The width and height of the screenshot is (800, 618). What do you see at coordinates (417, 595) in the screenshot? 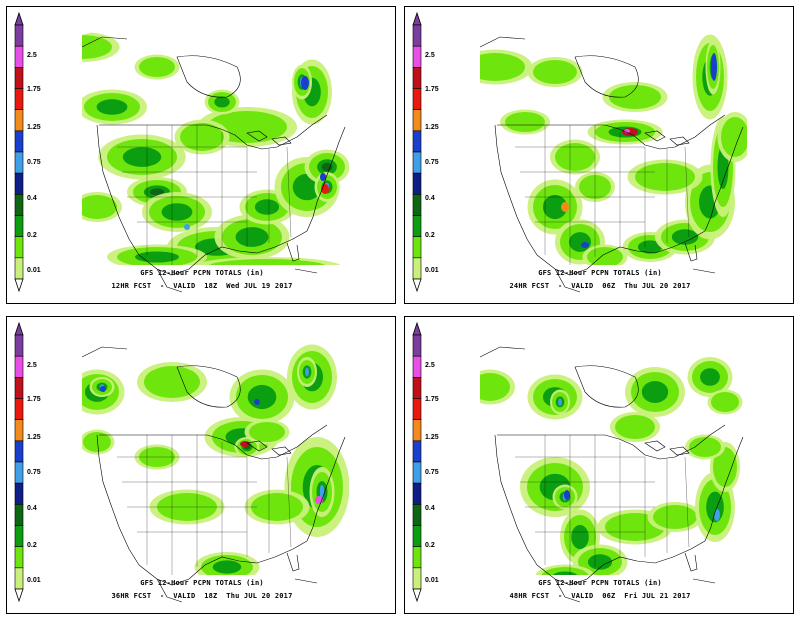
I see `colorbar-bottom-arrow` at bounding box center [417, 595].